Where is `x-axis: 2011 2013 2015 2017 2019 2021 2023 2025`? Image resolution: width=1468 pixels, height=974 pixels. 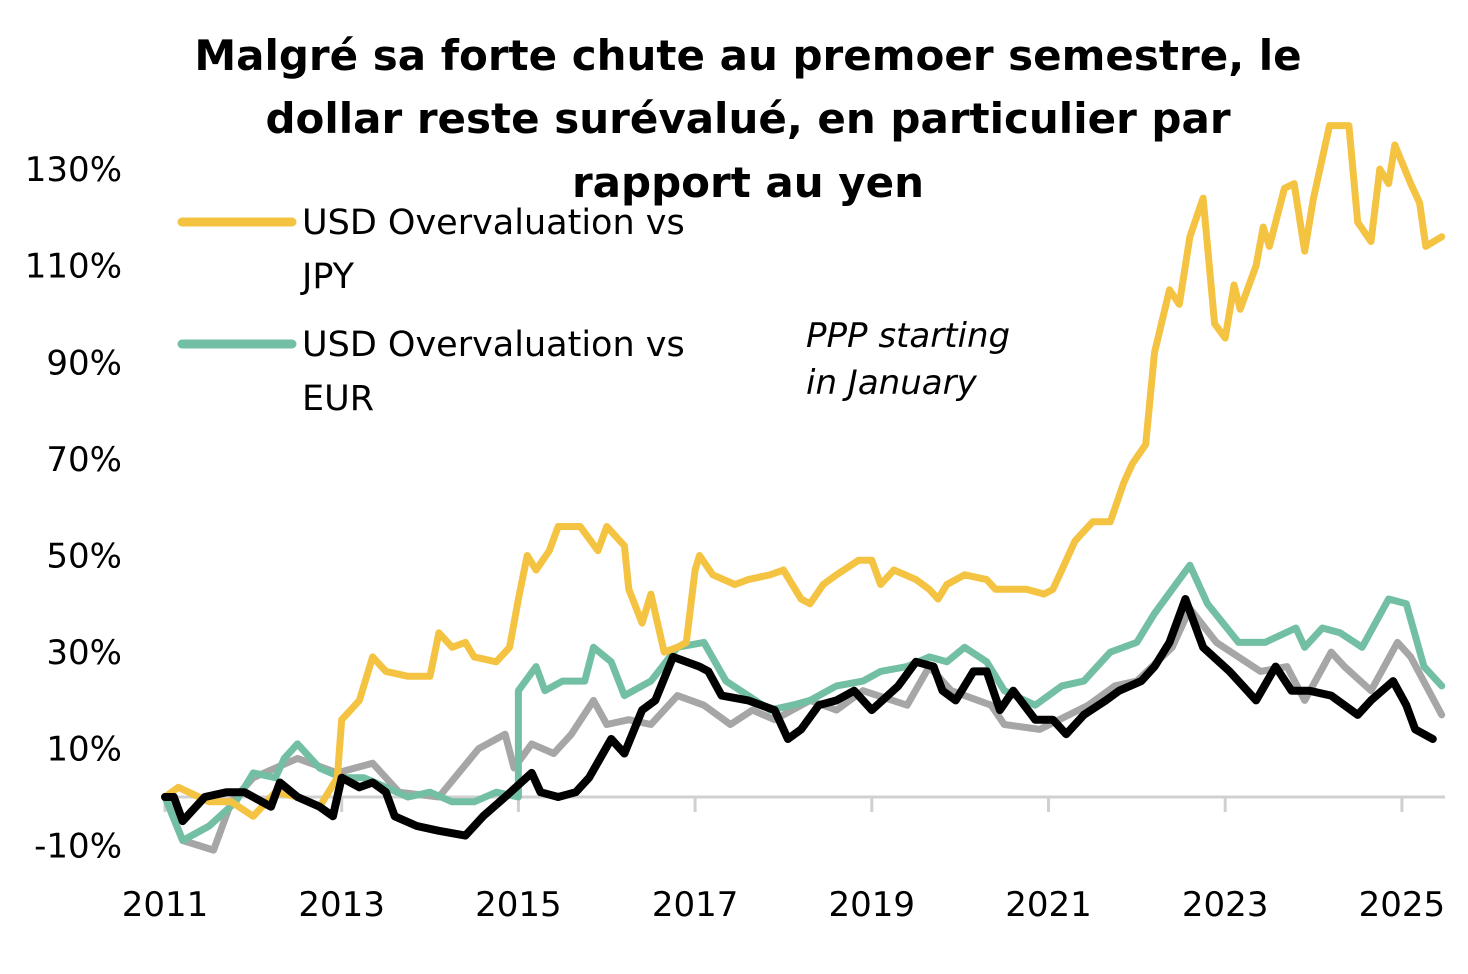
x-axis: 2011 2013 2015 2017 2019 2021 2023 2025 is located at coordinates (784, 860).